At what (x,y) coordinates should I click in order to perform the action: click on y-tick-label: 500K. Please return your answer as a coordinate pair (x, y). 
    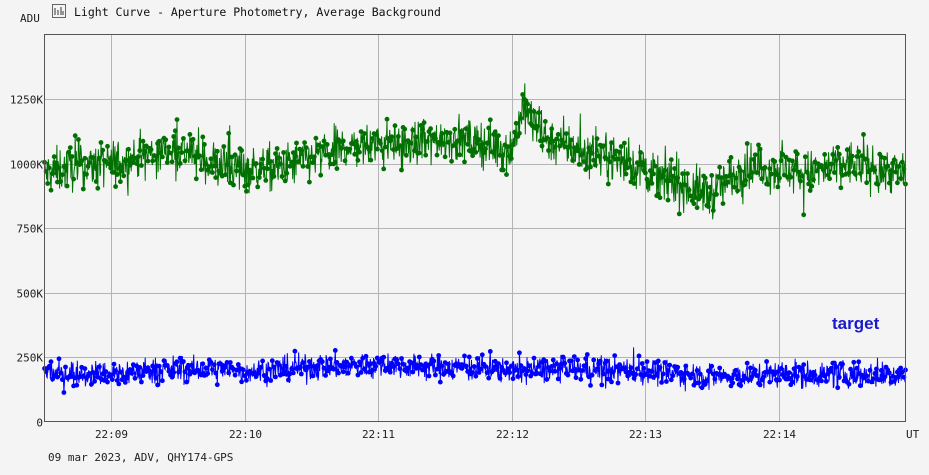
    Looking at the image, I should click on (30, 294).